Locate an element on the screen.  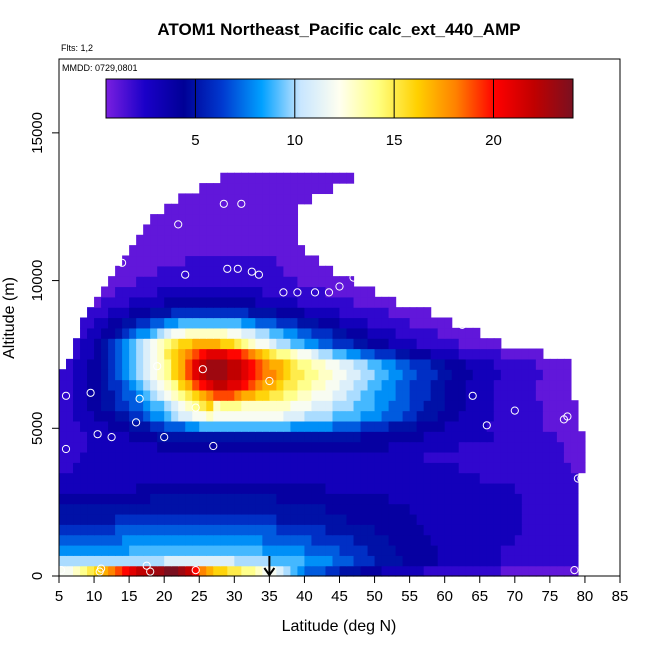
dates-note: MMDD: 0729,0801 is located at coordinates (100, 68).